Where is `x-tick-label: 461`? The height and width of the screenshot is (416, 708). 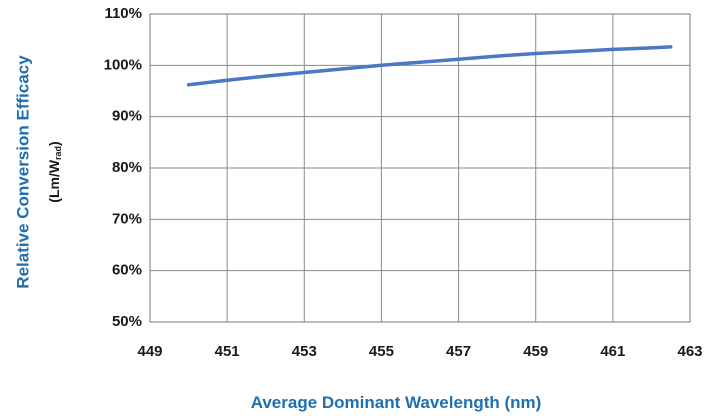 x-tick-label: 461 is located at coordinates (612, 351).